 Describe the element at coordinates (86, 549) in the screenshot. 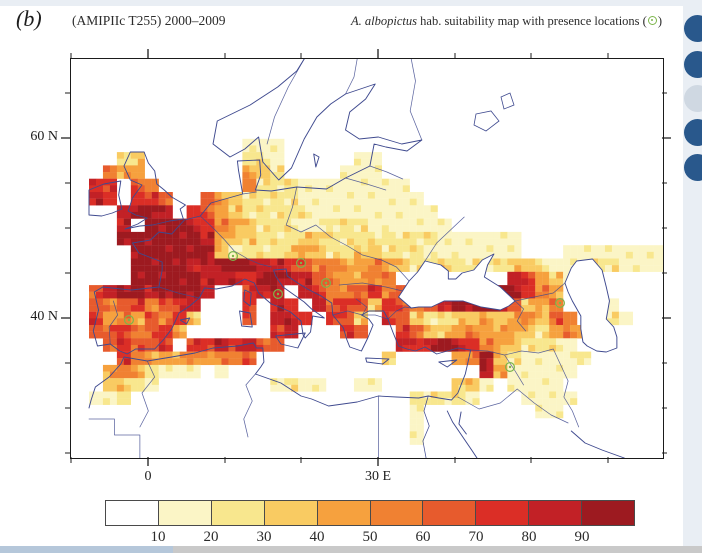

I see `scrollbar-thumb` at that location.